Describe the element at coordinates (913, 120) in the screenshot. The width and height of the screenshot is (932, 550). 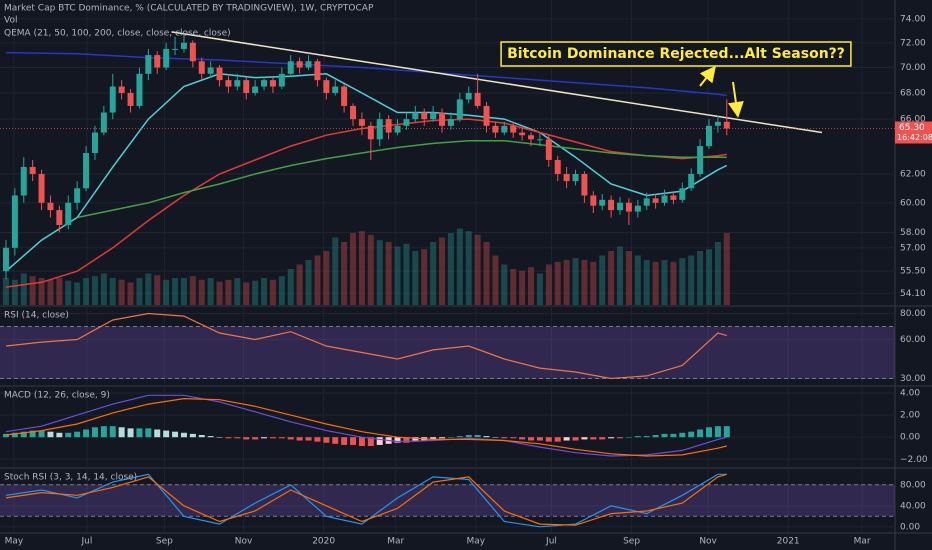
I see `y-tick-label: 66.00` at that location.